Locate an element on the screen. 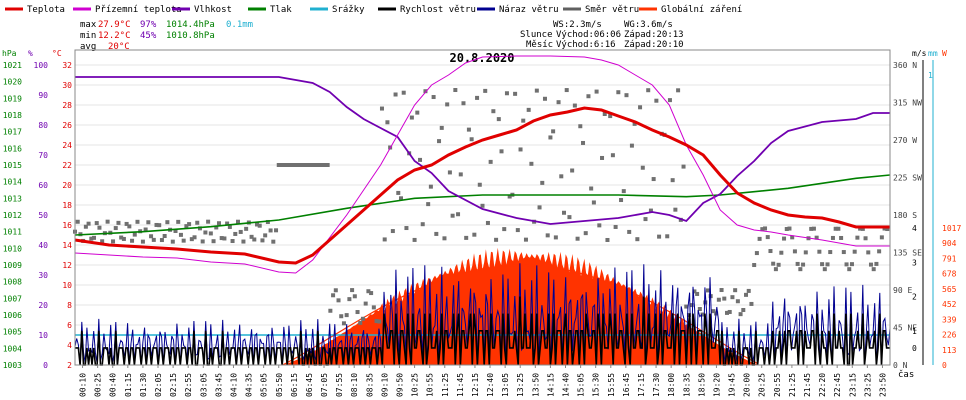 The image size is (966, 400). x-tick-label-47: 21:25 is located at coordinates (792, 385).